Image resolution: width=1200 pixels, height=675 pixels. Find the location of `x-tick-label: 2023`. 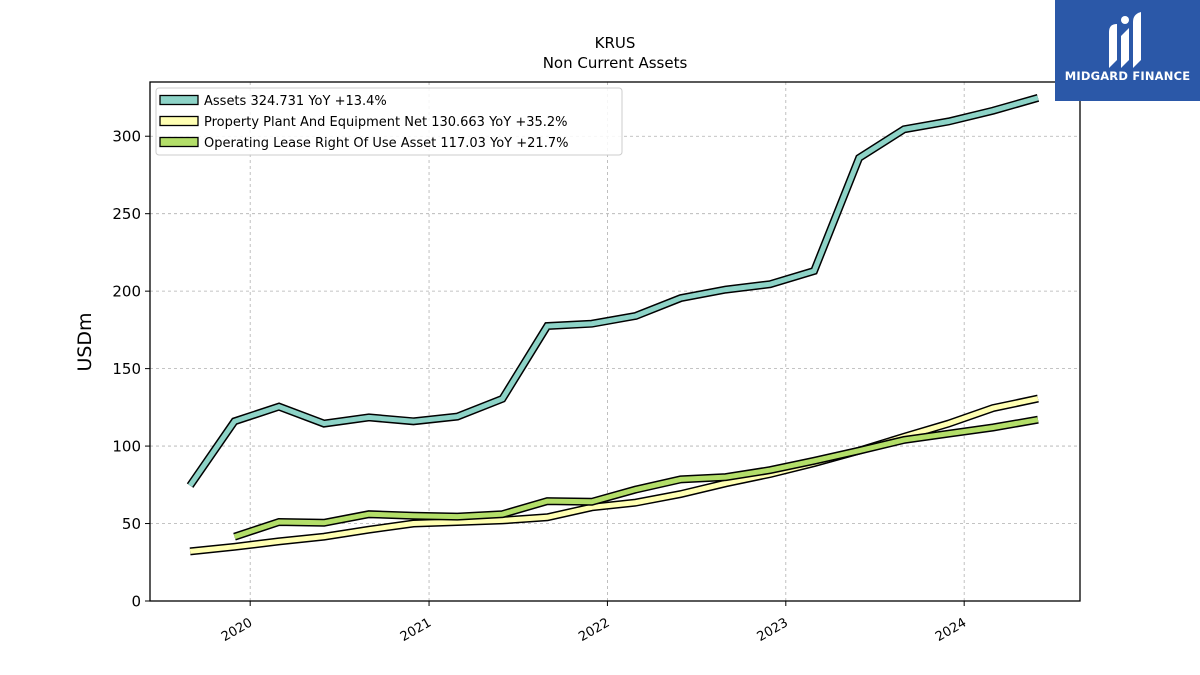

x-tick-label: 2023 is located at coordinates (773, 630).